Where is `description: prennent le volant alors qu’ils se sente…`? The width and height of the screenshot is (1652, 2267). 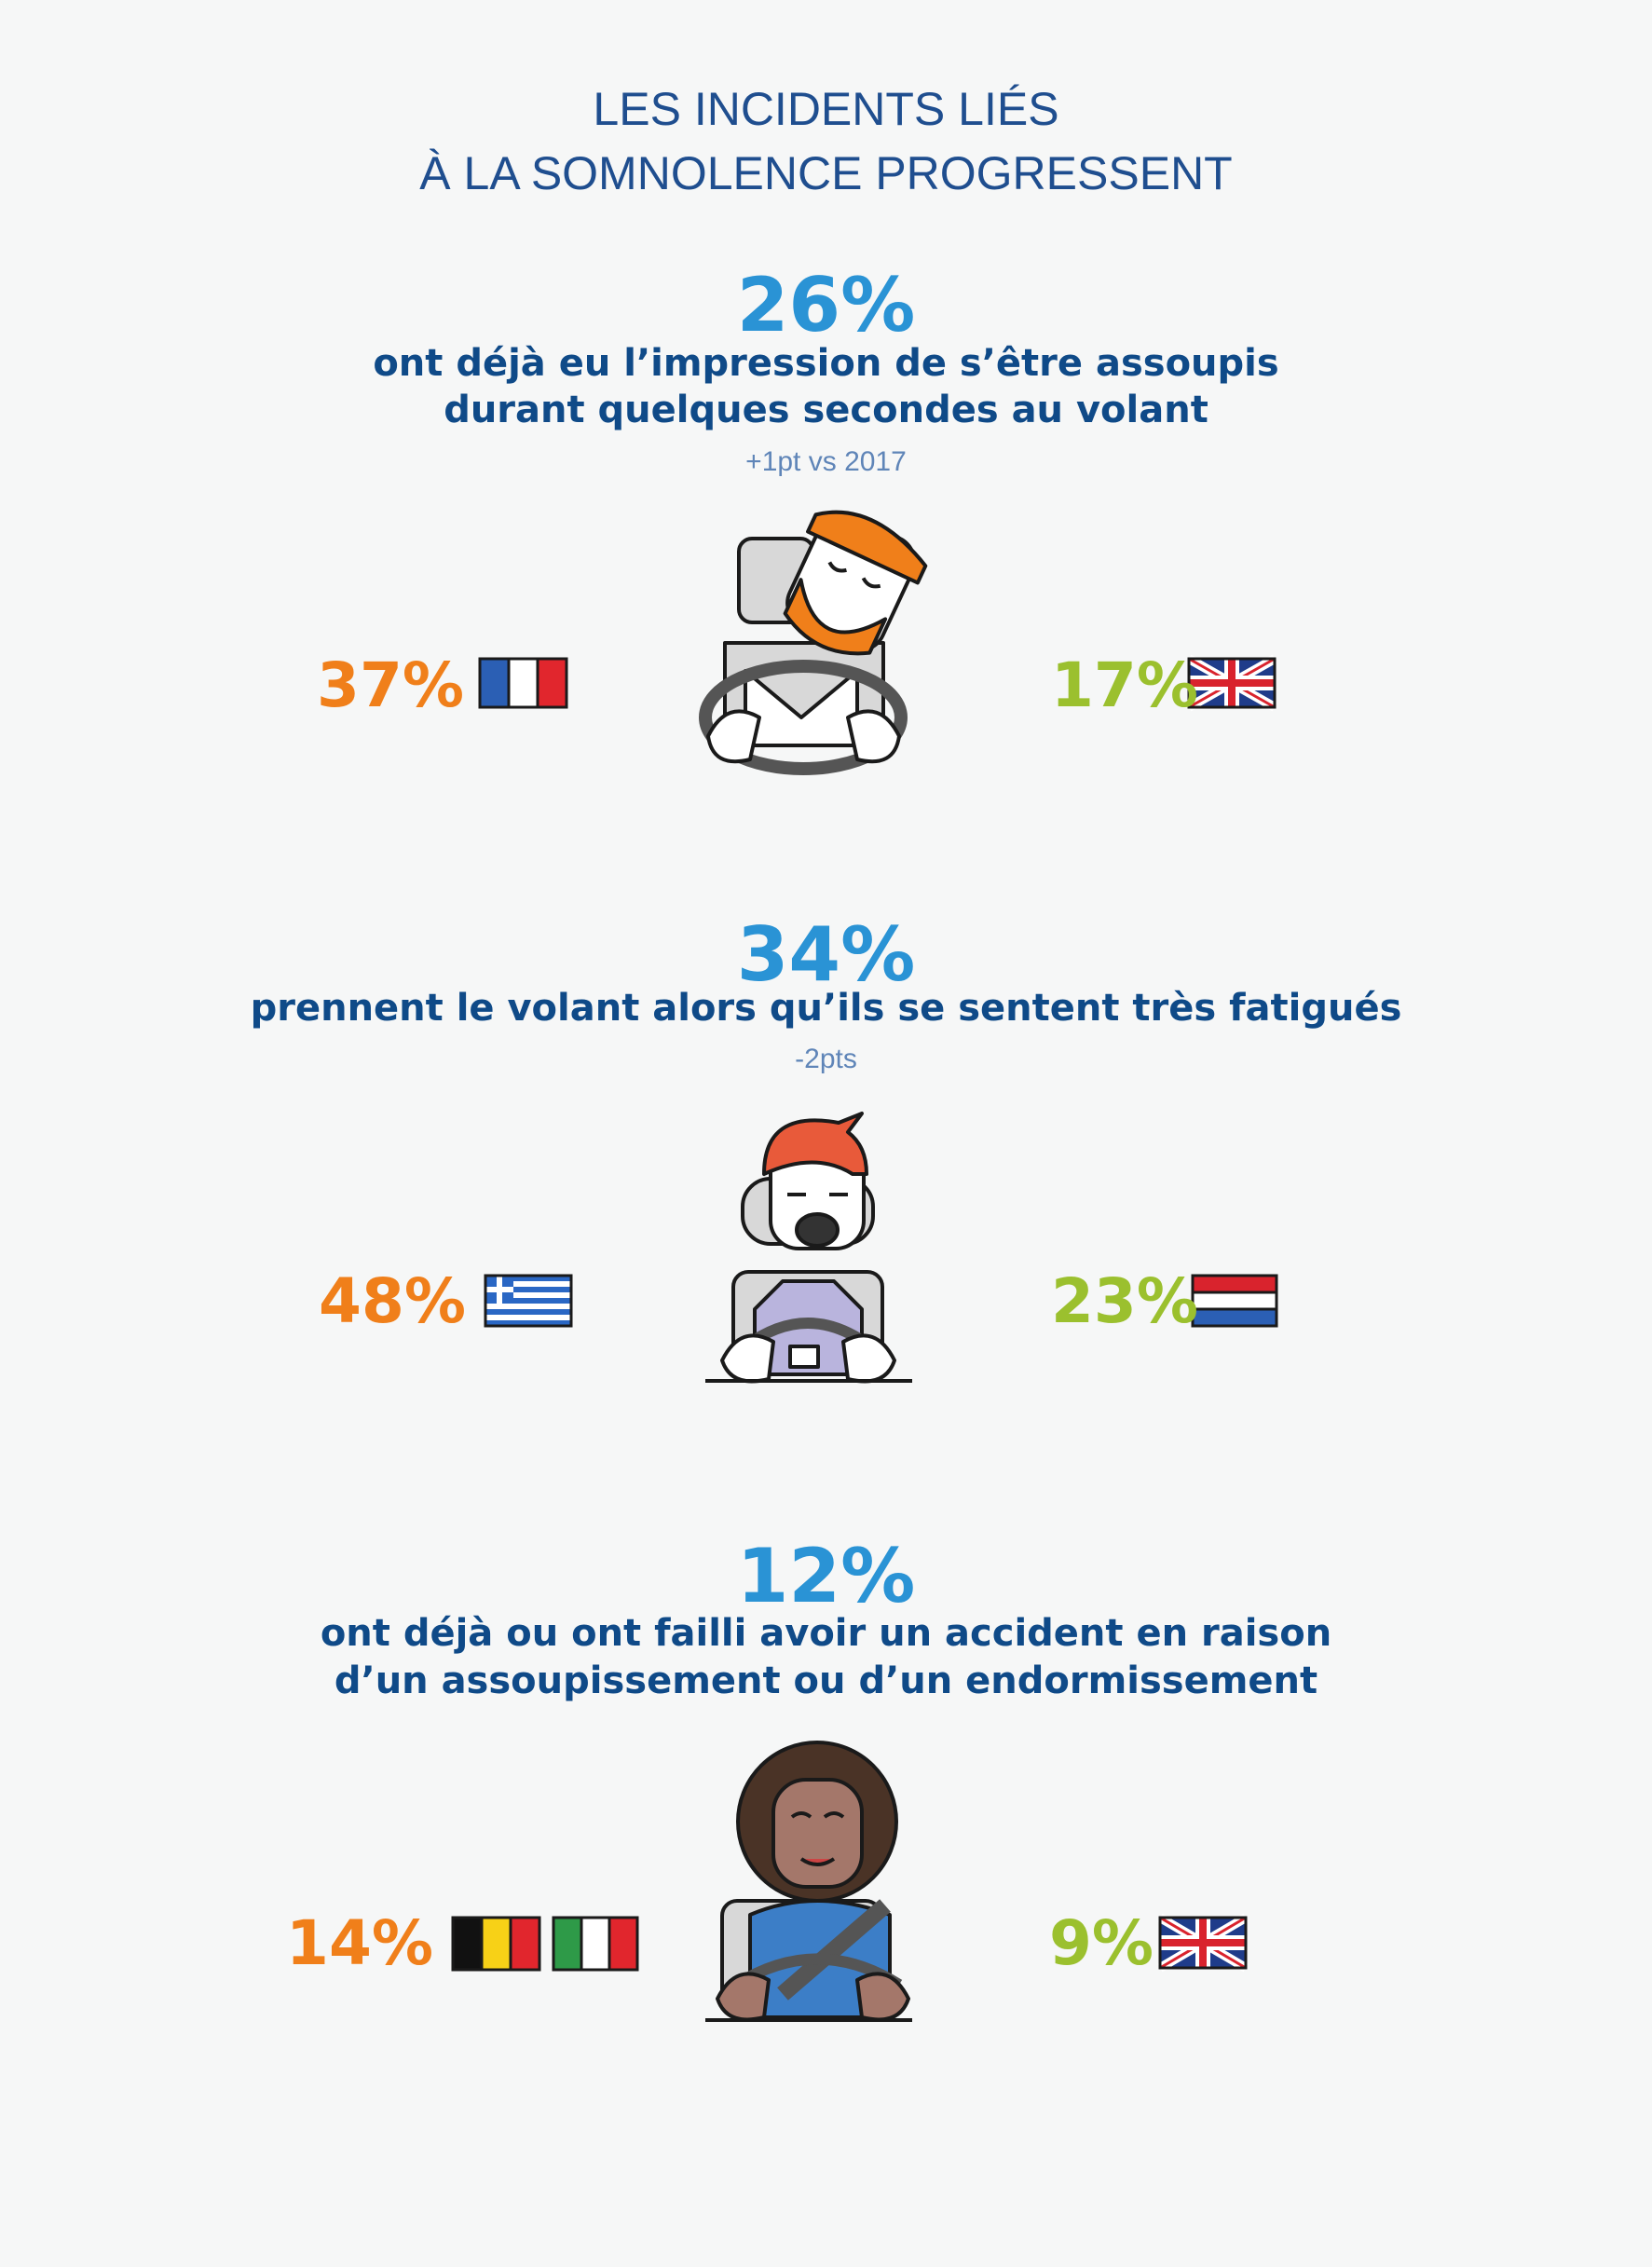
description: prennent le volant alors qu’ils se sente… is located at coordinates (826, 1008).